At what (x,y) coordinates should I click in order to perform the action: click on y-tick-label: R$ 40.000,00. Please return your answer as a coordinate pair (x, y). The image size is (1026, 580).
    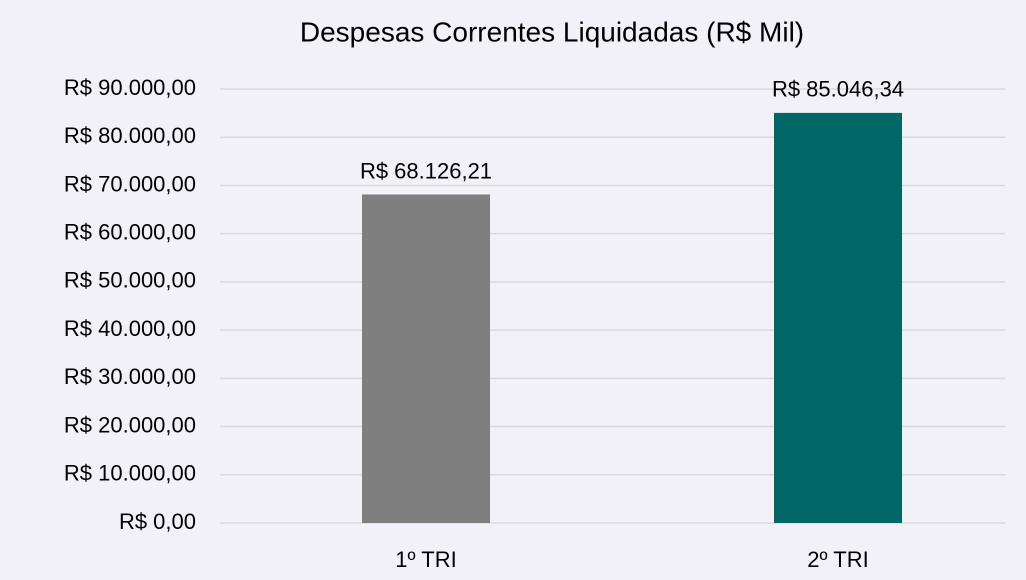
    Looking at the image, I should click on (130, 328).